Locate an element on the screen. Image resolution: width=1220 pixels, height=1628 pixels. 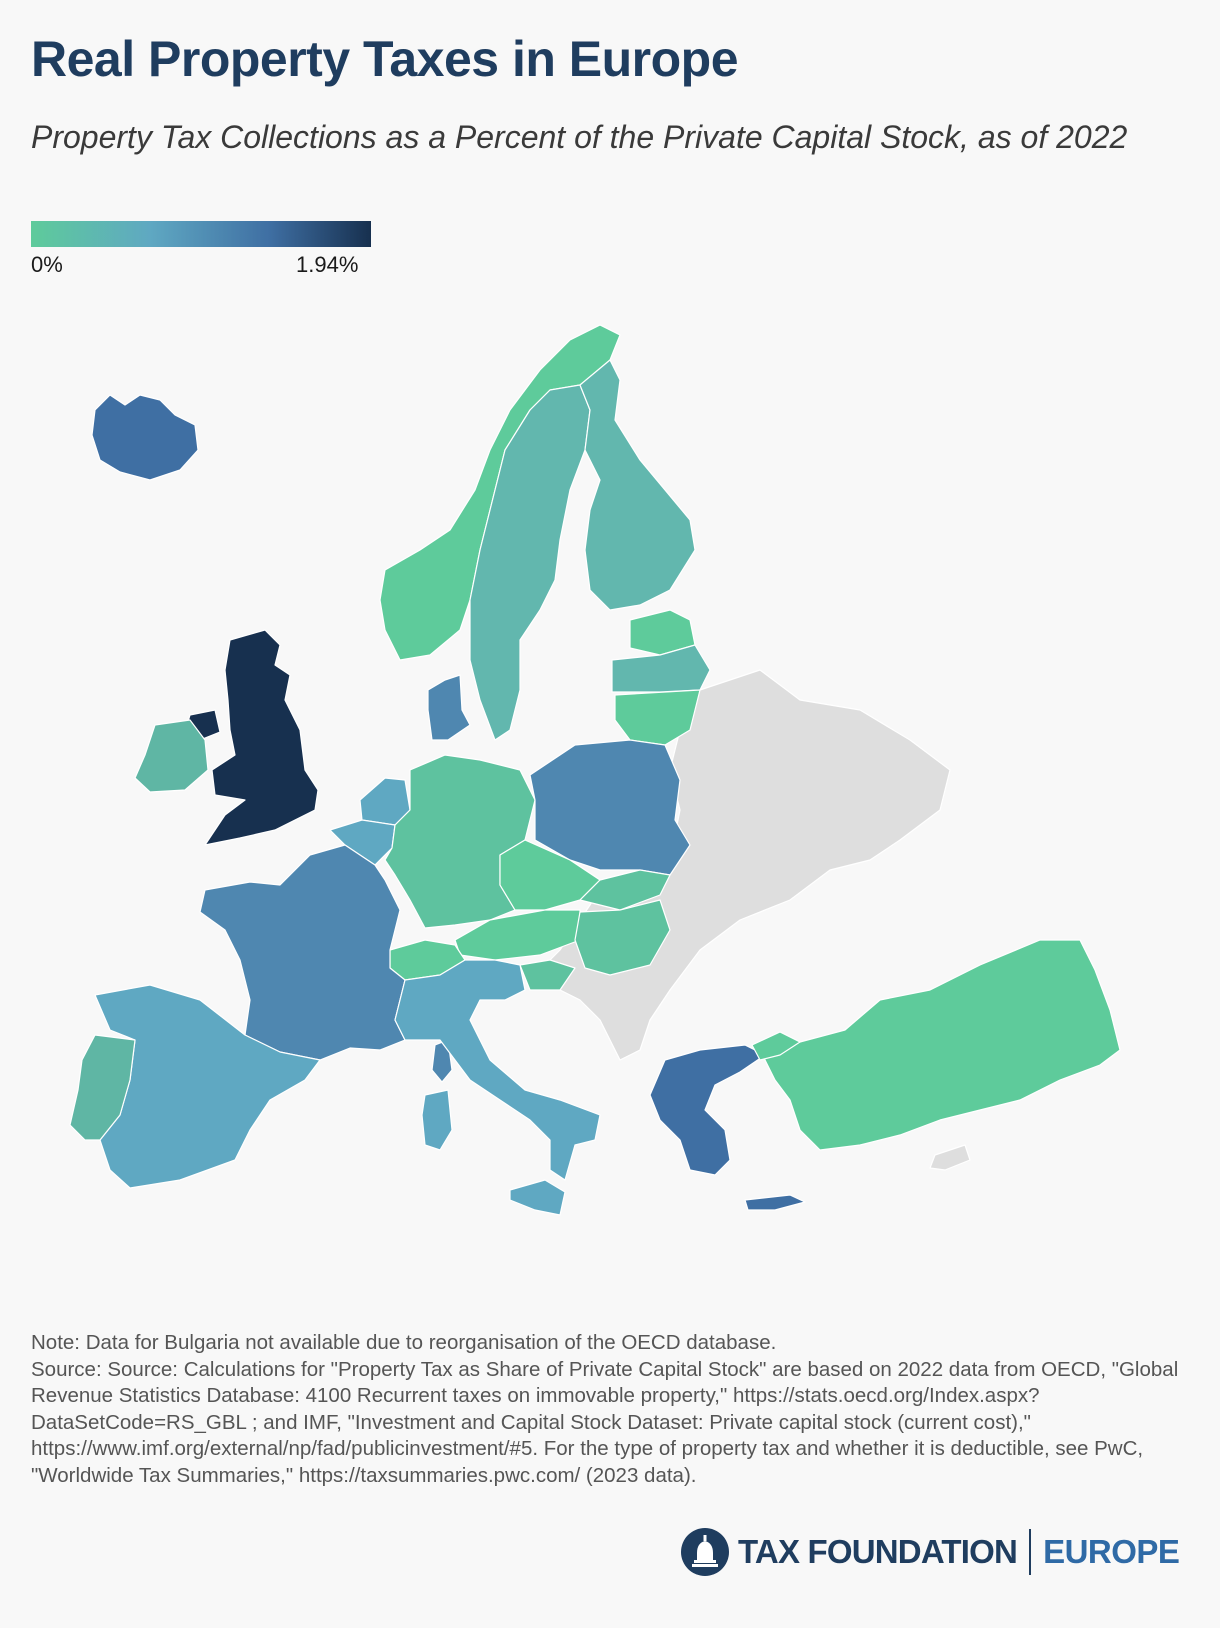
region-crete is located at coordinates (775, 1202).